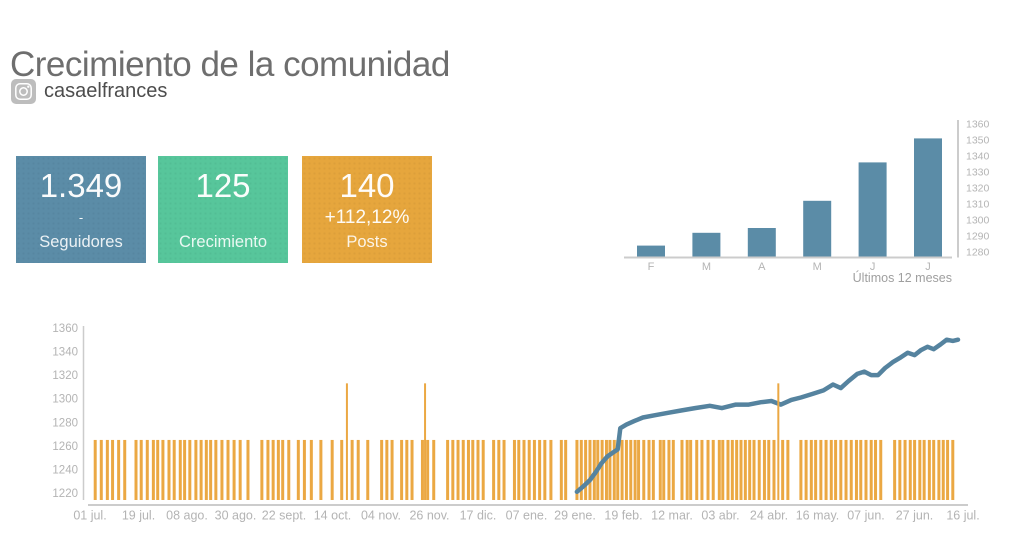  I want to click on followers-value: 1.349, so click(81, 185).